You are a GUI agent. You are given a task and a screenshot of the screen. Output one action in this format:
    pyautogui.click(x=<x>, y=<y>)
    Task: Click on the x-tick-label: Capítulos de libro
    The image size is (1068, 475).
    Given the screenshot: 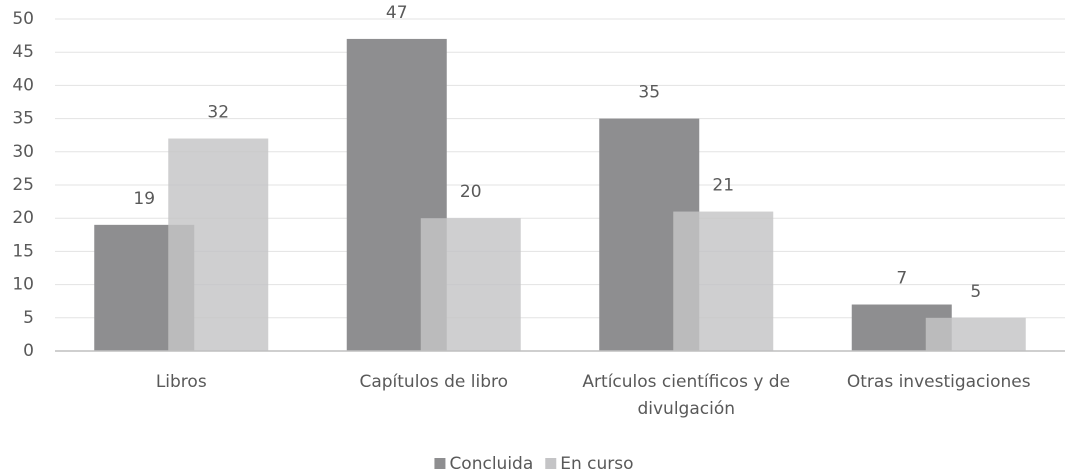 What is the action you would take?
    pyautogui.click(x=434, y=382)
    